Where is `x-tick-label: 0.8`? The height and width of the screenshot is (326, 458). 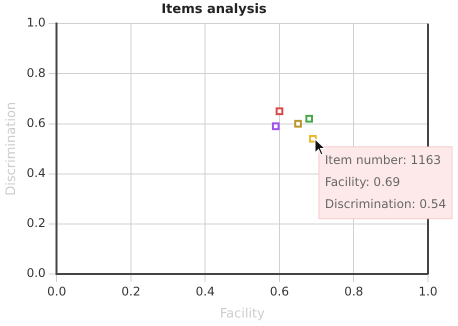
x-tick-label: 0.8 is located at coordinates (354, 291).